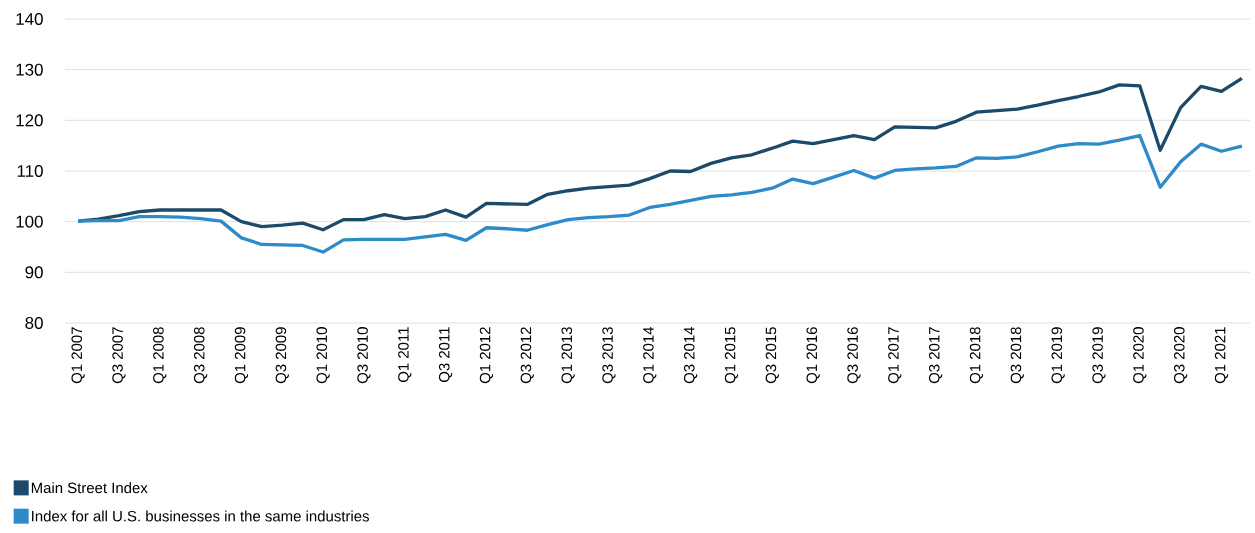 This screenshot has width=1255, height=533. What do you see at coordinates (895, 355) in the screenshot?
I see `x-tick-label: Q1 2017` at bounding box center [895, 355].